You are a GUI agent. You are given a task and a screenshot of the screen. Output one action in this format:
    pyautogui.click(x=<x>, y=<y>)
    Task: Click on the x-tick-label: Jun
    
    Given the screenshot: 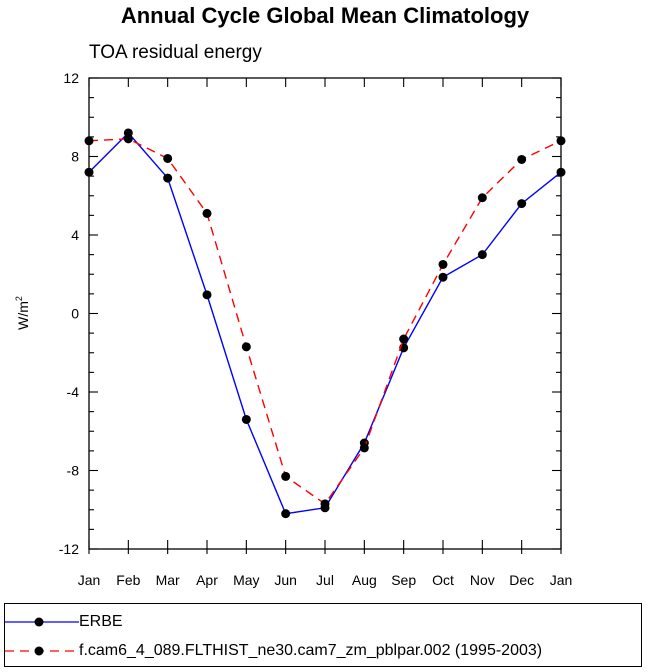 What is the action you would take?
    pyautogui.click(x=285, y=580)
    